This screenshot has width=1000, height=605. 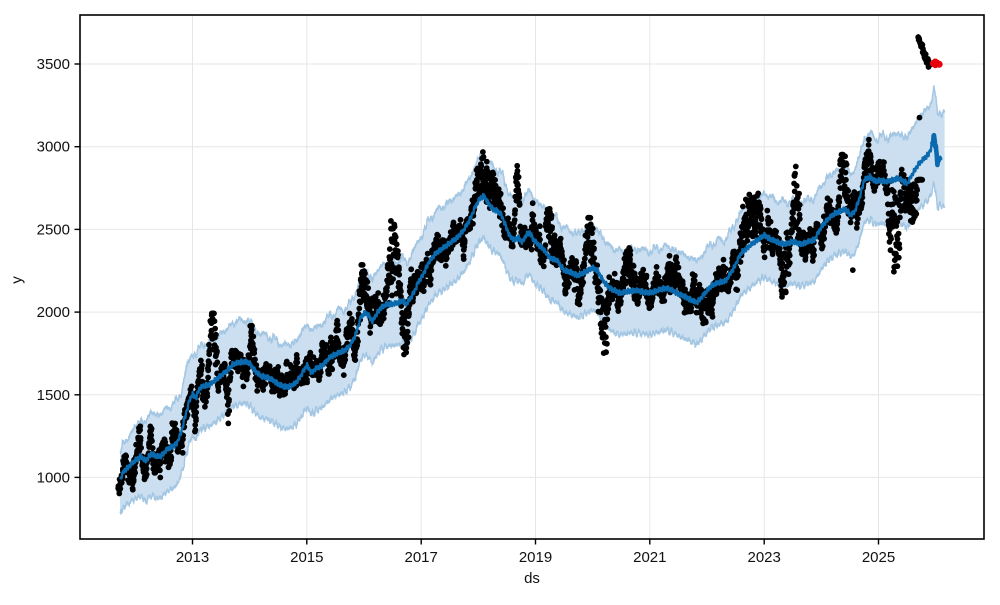 What do you see at coordinates (535, 557) in the screenshot?
I see `svg-text: 2019` at bounding box center [535, 557].